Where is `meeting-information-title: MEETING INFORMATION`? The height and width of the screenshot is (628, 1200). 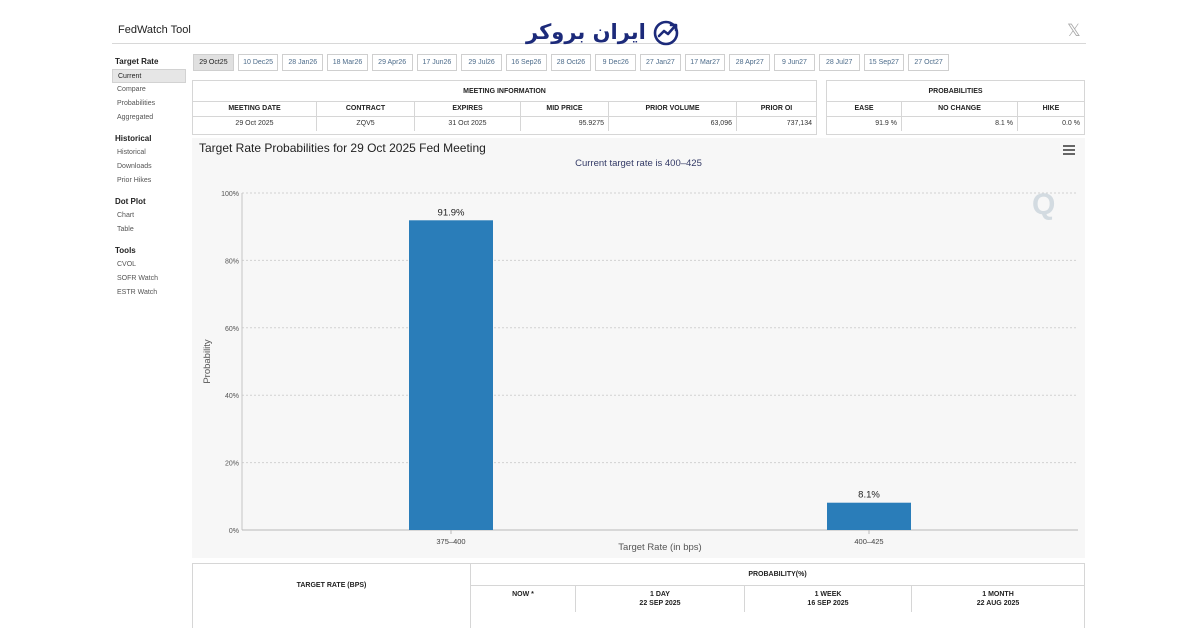 meeting-information-title: MEETING INFORMATION is located at coordinates (504, 91).